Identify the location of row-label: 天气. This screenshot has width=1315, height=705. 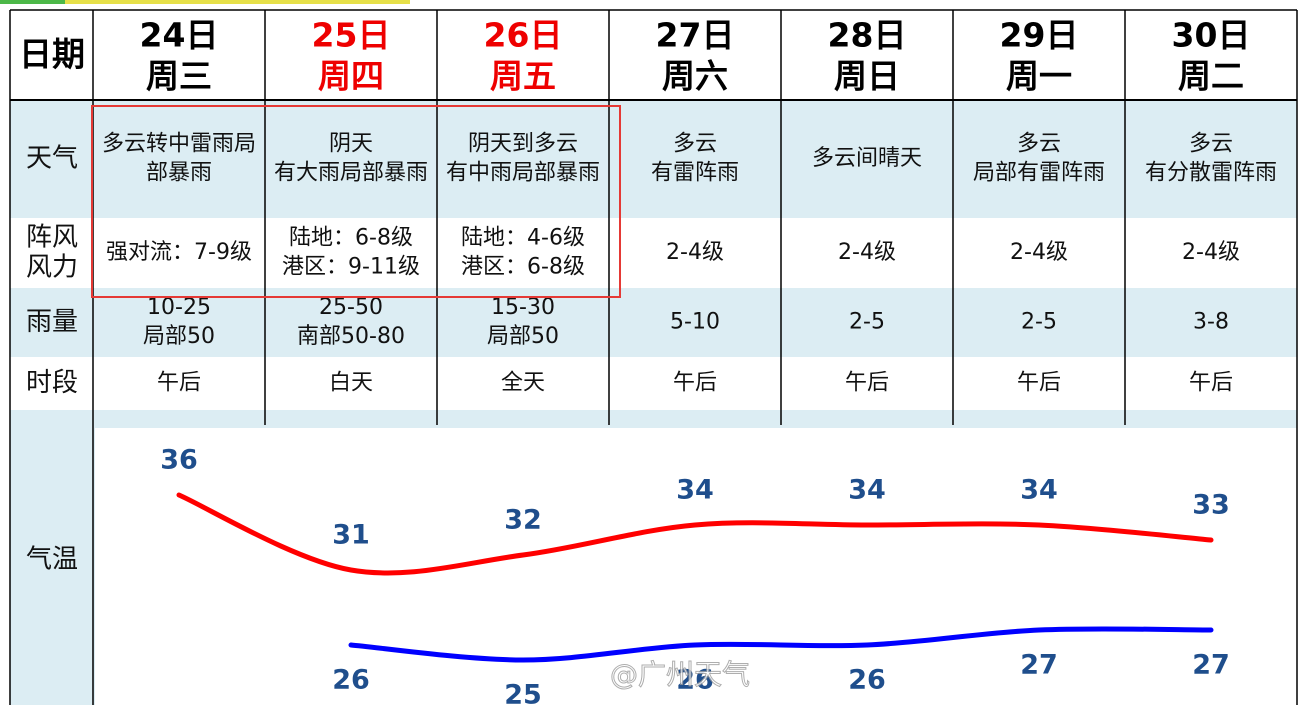
(52, 159).